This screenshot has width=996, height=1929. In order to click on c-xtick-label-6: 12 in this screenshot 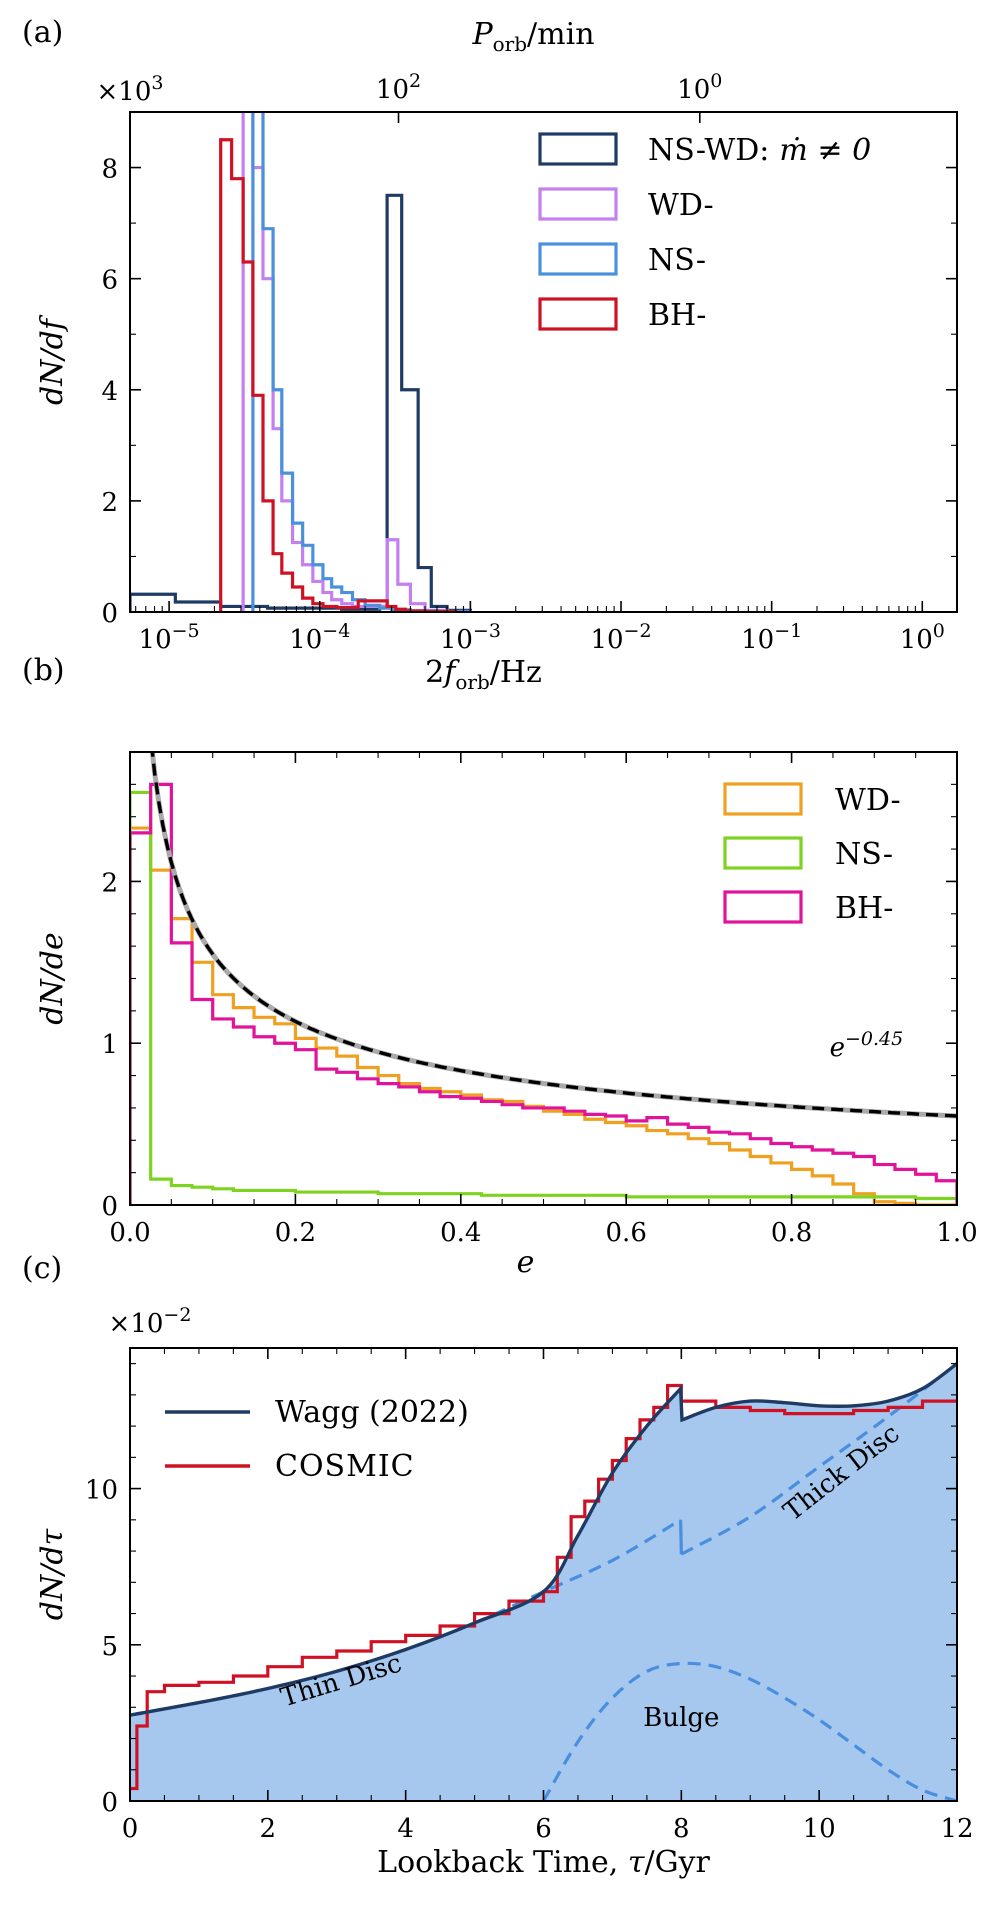, I will do `click(956, 1829)`.